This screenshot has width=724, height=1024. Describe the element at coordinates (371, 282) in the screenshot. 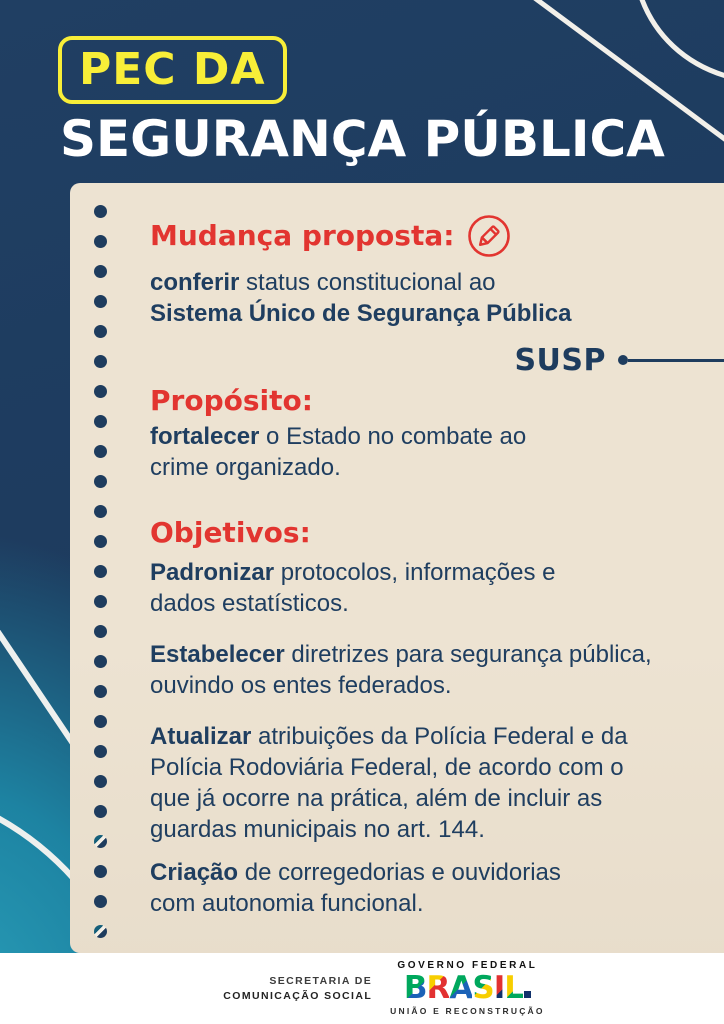

I see `mudanca-rest: status constitucional ao` at that location.